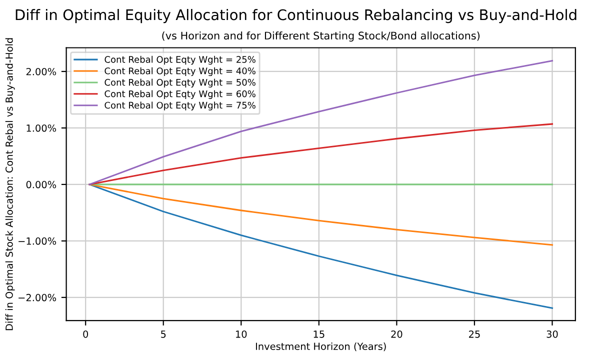 The image size is (592, 359). What do you see at coordinates (180, 106) in the screenshot?
I see `legend-label: Cont Rebal Opt Eqty Wght = 75%` at bounding box center [180, 106].